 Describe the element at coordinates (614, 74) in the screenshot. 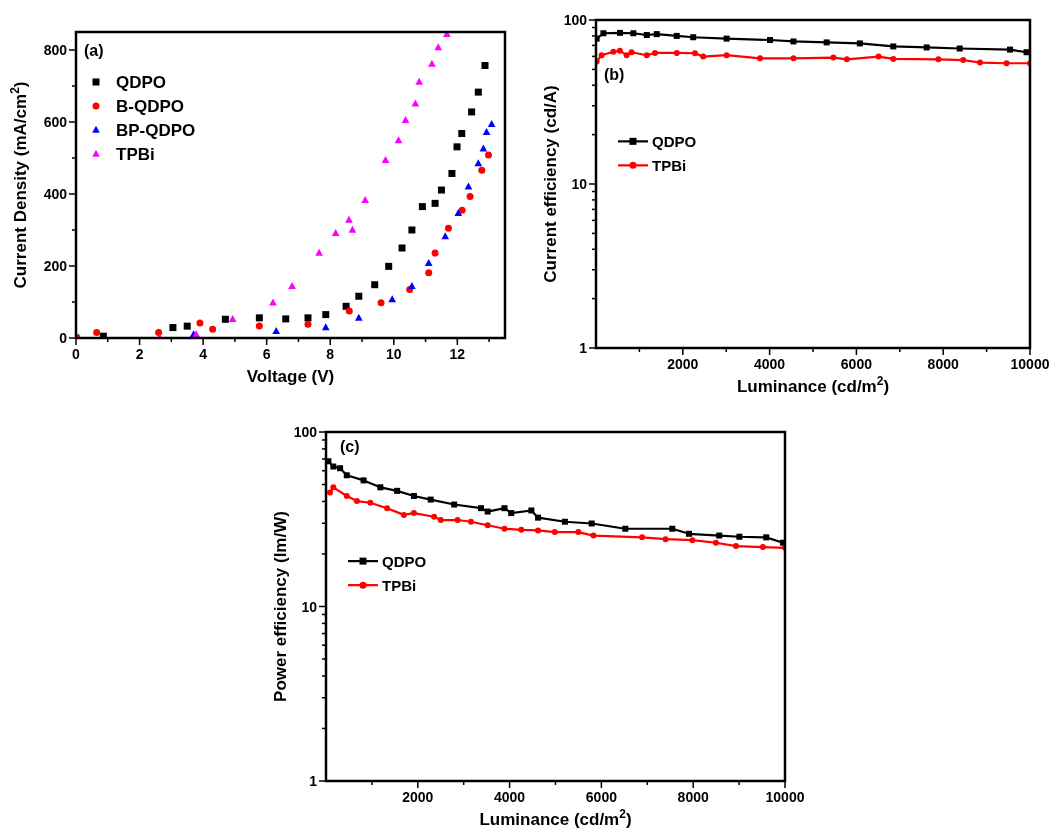

I see `annotation: (b)` at that location.